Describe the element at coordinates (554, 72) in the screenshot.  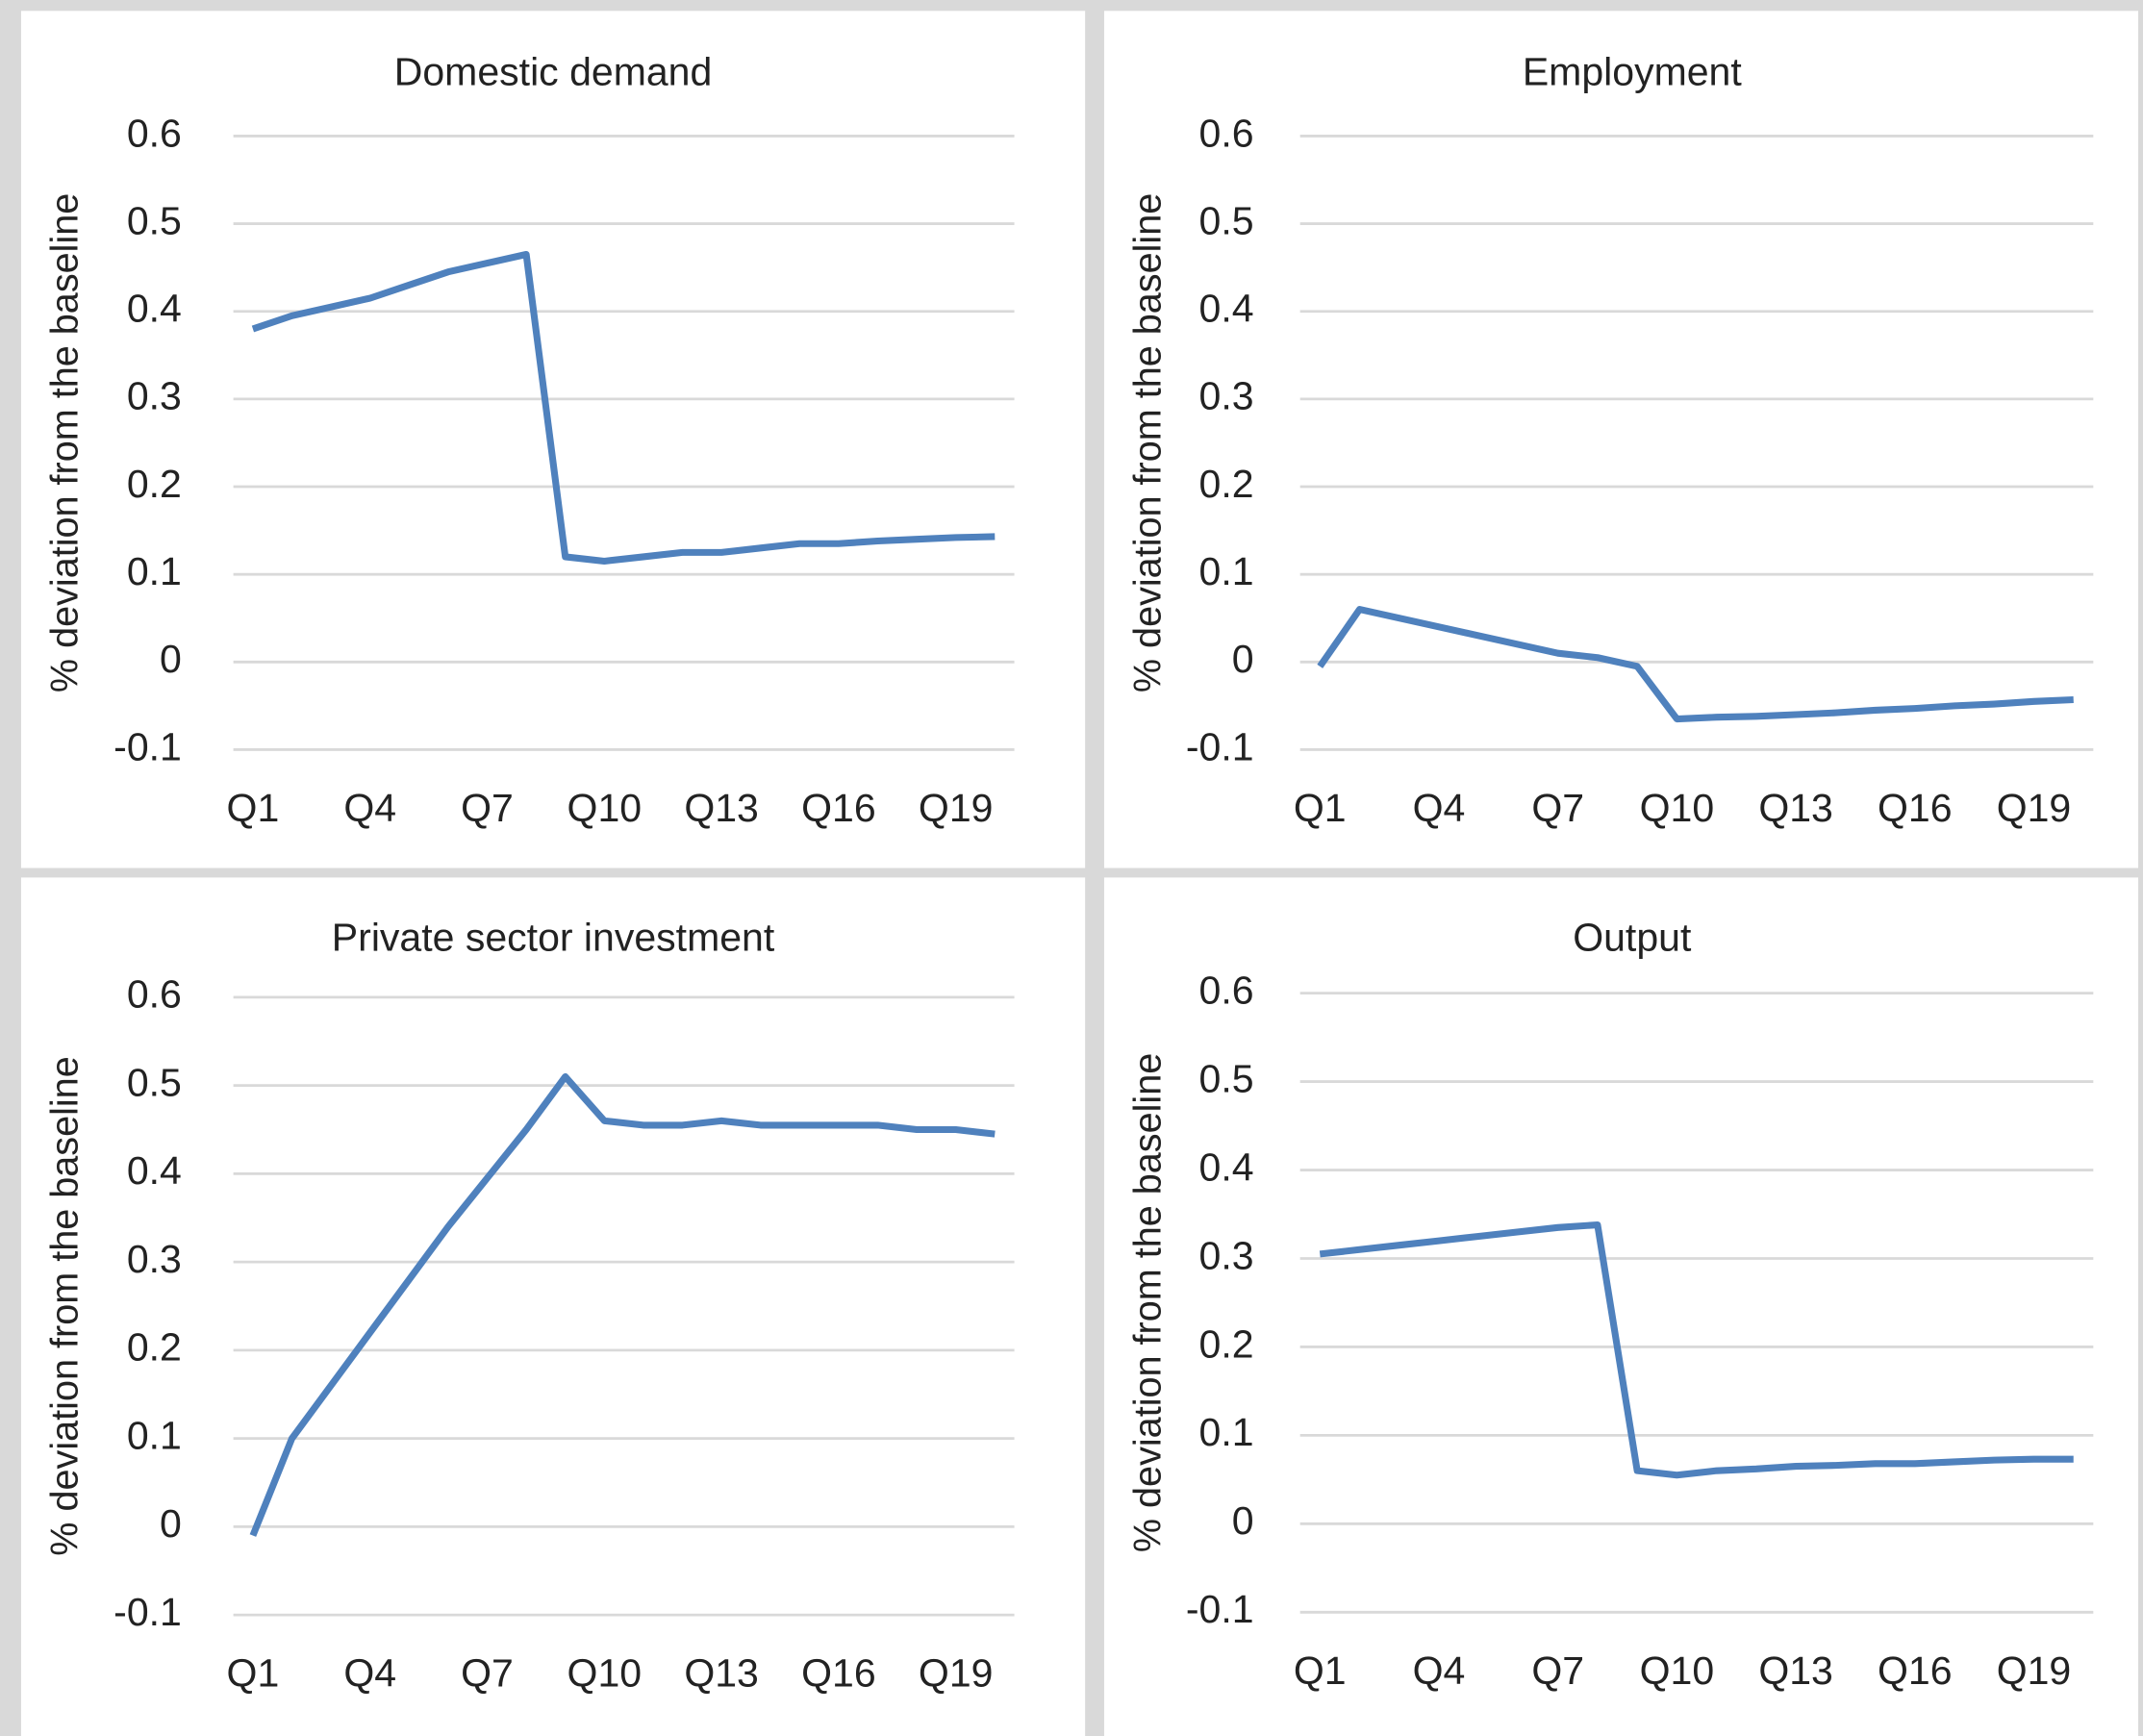
I see `chart-title: Domestic demand` at that location.